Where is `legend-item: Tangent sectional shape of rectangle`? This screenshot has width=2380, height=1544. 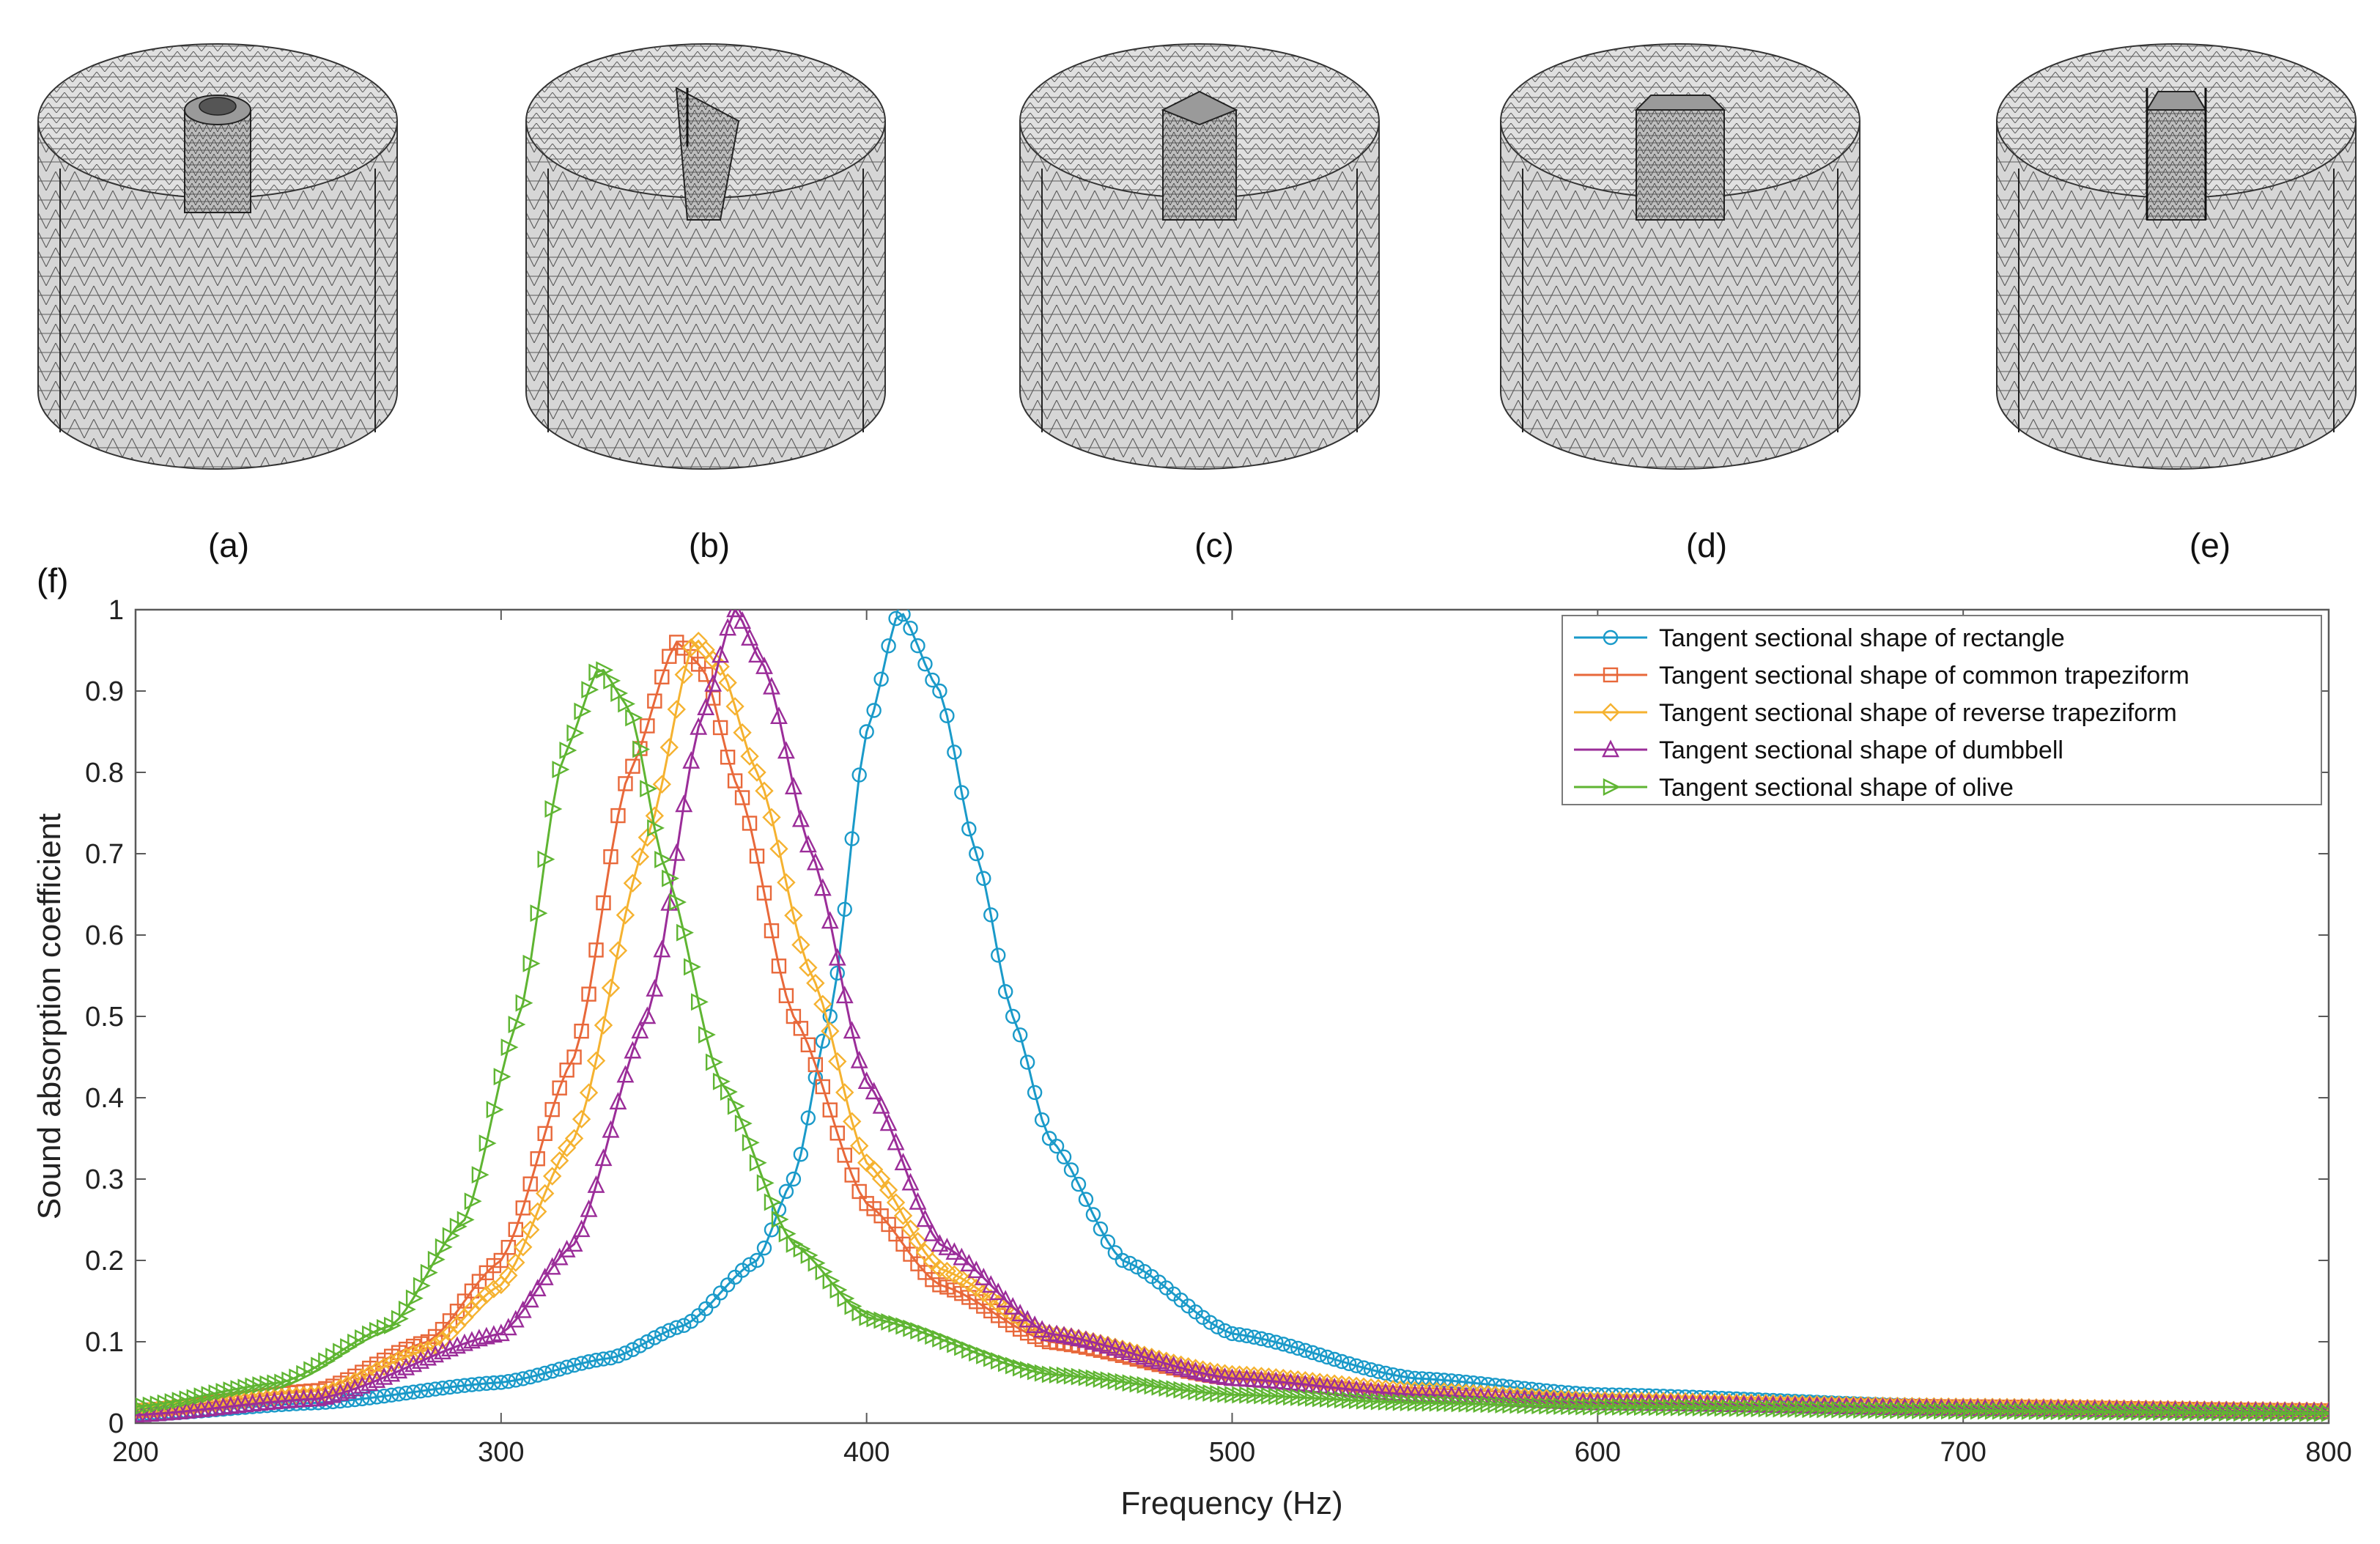 legend-item: Tangent sectional shape of rectangle is located at coordinates (1819, 638).